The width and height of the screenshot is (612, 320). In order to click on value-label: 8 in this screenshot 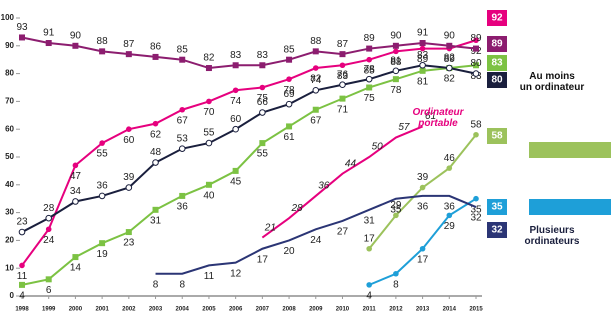, I will do `click(182, 284)`.